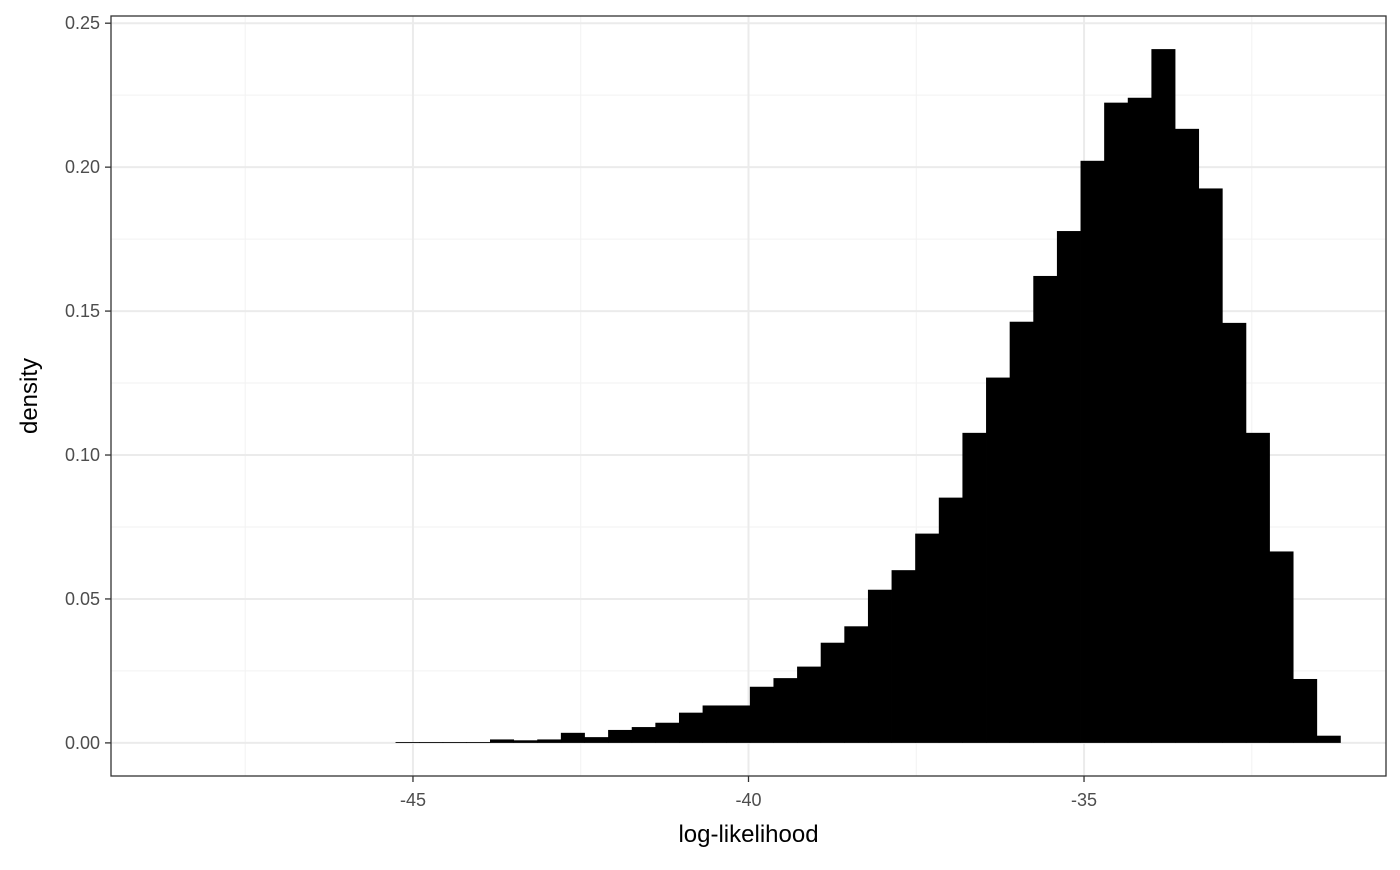 This screenshot has height=870, width=1400. What do you see at coordinates (82, 599) in the screenshot?
I see `y-tick-label: 0.05` at bounding box center [82, 599].